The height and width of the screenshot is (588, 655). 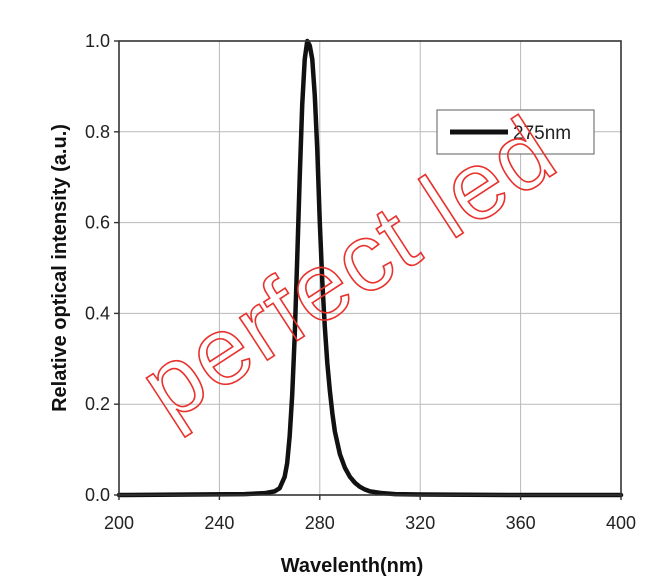 What do you see at coordinates (521, 523) in the screenshot?
I see `x-tick-label: 360` at bounding box center [521, 523].